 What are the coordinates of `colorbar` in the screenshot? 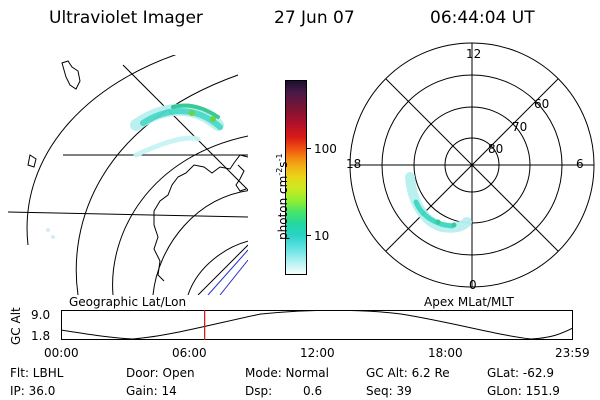 It's located at (296, 177).